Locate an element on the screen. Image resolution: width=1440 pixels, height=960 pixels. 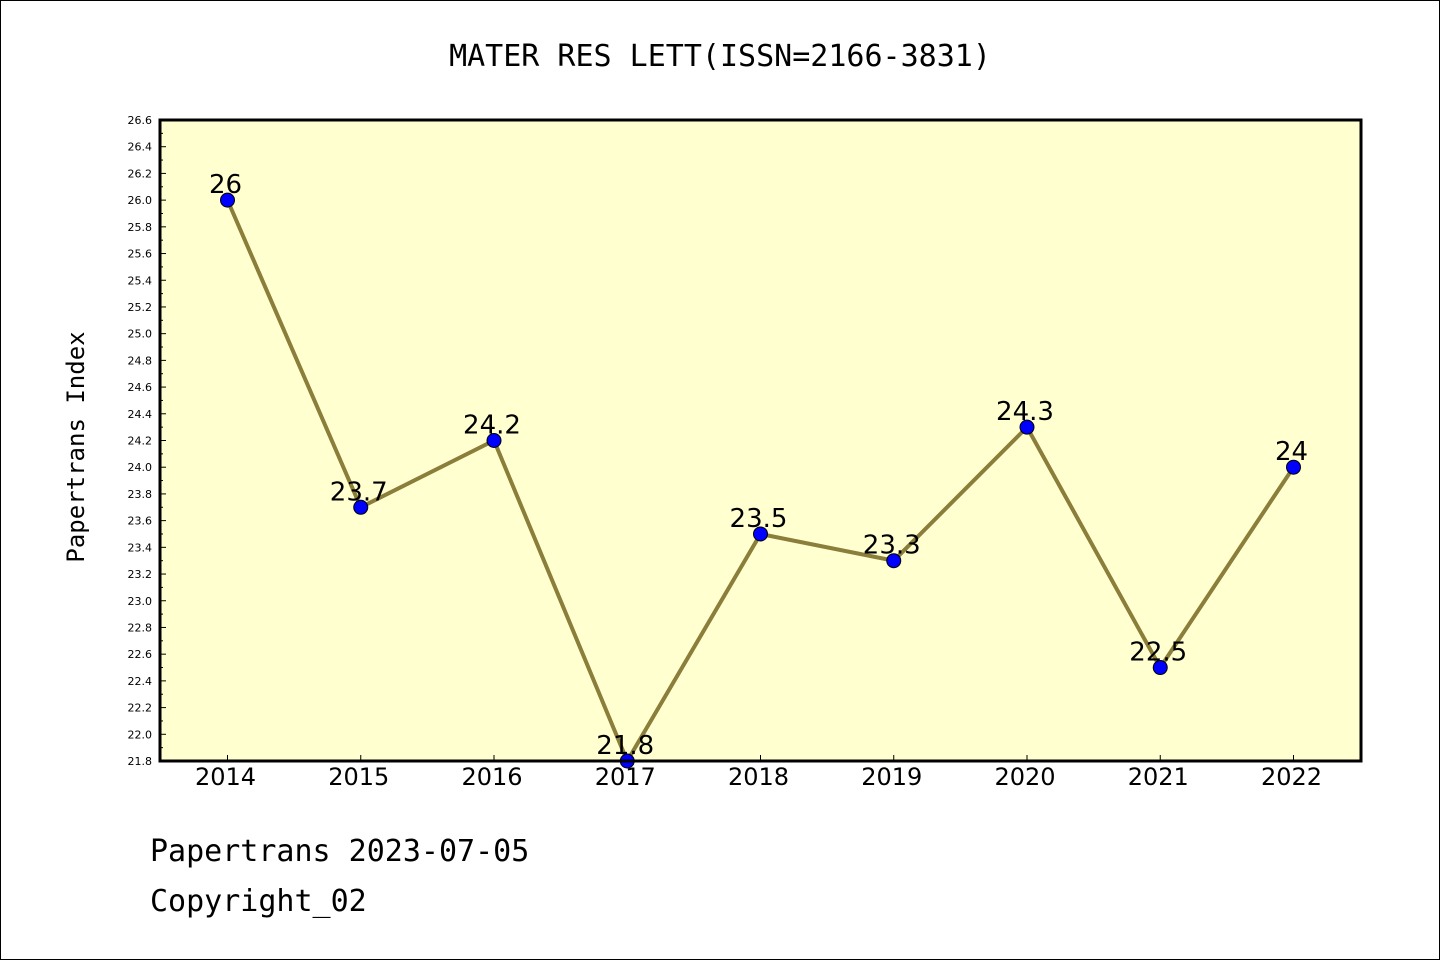
y-tick-label: 26.6 is located at coordinates (140, 120).